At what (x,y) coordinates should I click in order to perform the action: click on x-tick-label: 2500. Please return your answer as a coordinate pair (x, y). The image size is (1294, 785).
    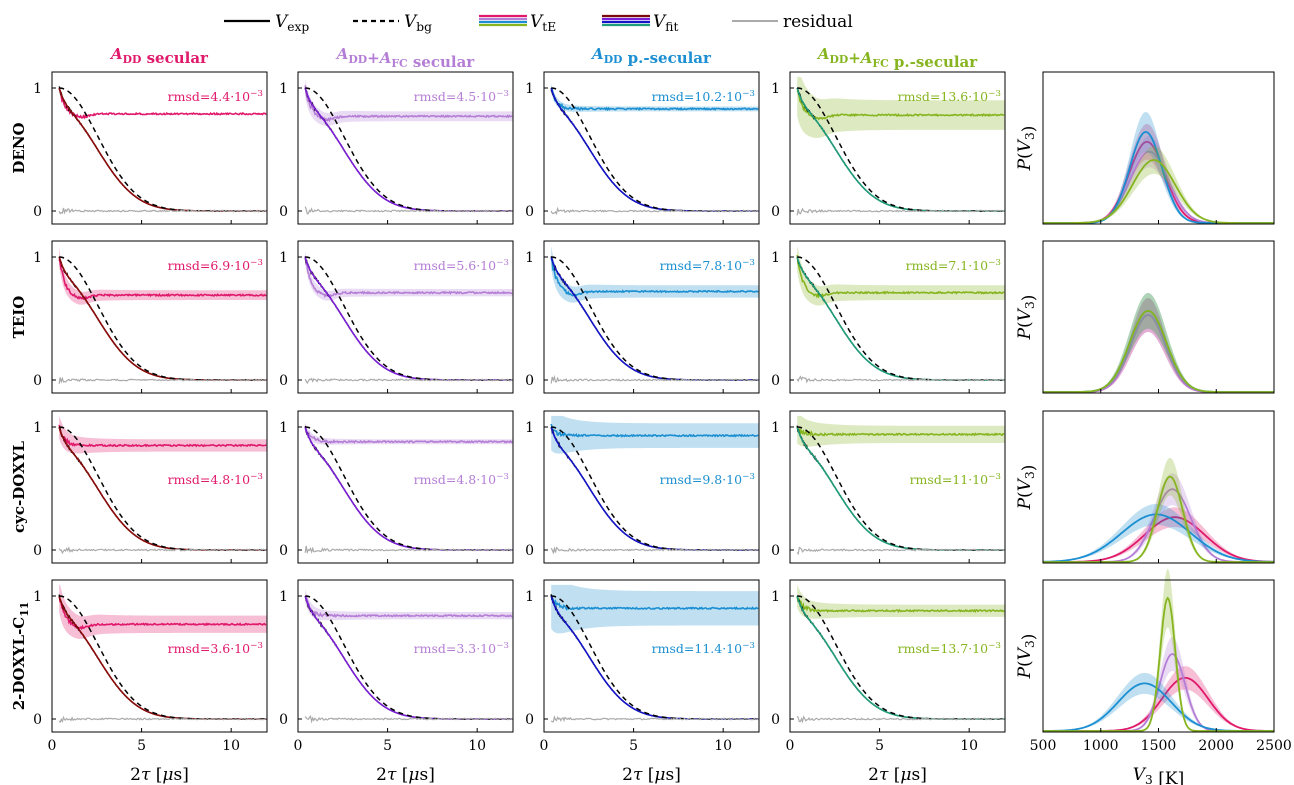
    Looking at the image, I should click on (1274, 746).